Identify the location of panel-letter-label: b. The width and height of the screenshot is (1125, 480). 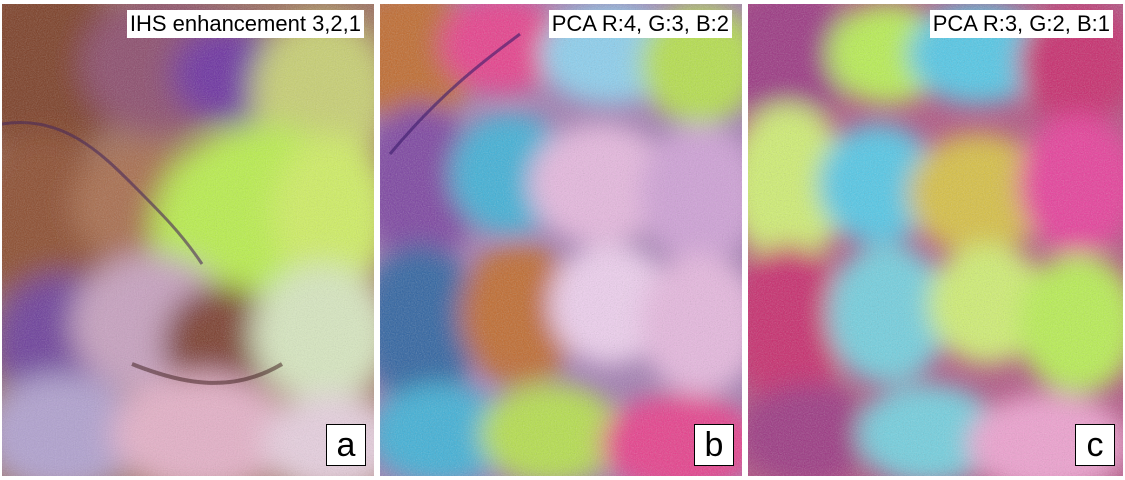
(714, 445).